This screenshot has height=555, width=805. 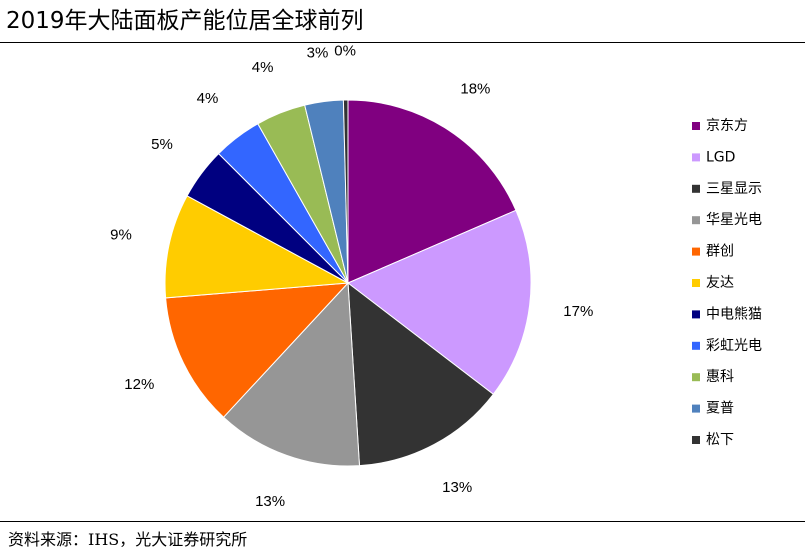 I want to click on legend-label-8: 惠科, so click(x=720, y=377).